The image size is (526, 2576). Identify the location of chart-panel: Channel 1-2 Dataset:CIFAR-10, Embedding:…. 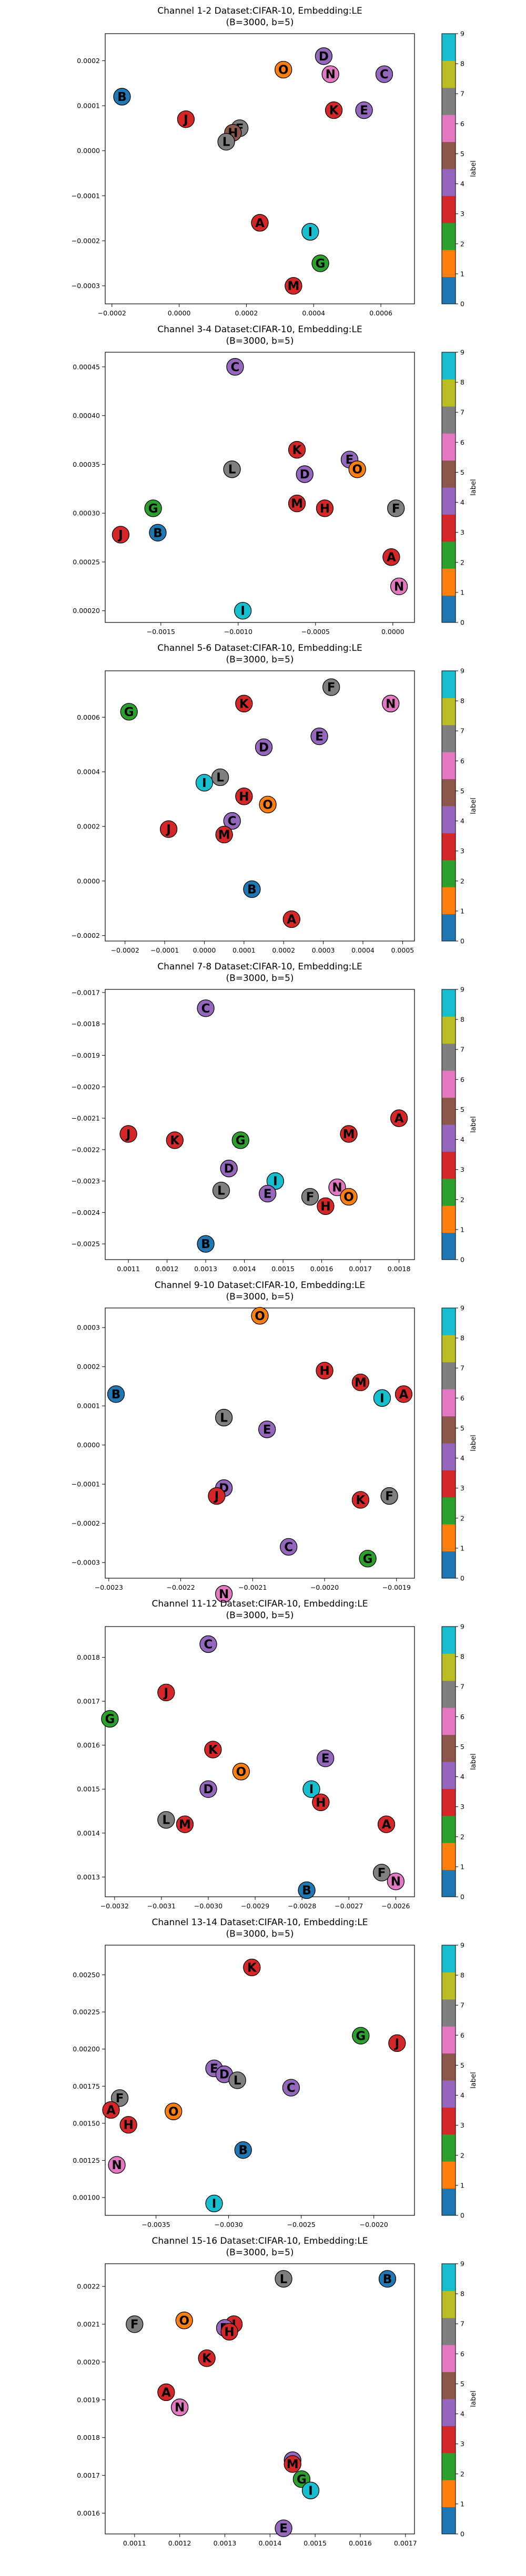
(275, 161).